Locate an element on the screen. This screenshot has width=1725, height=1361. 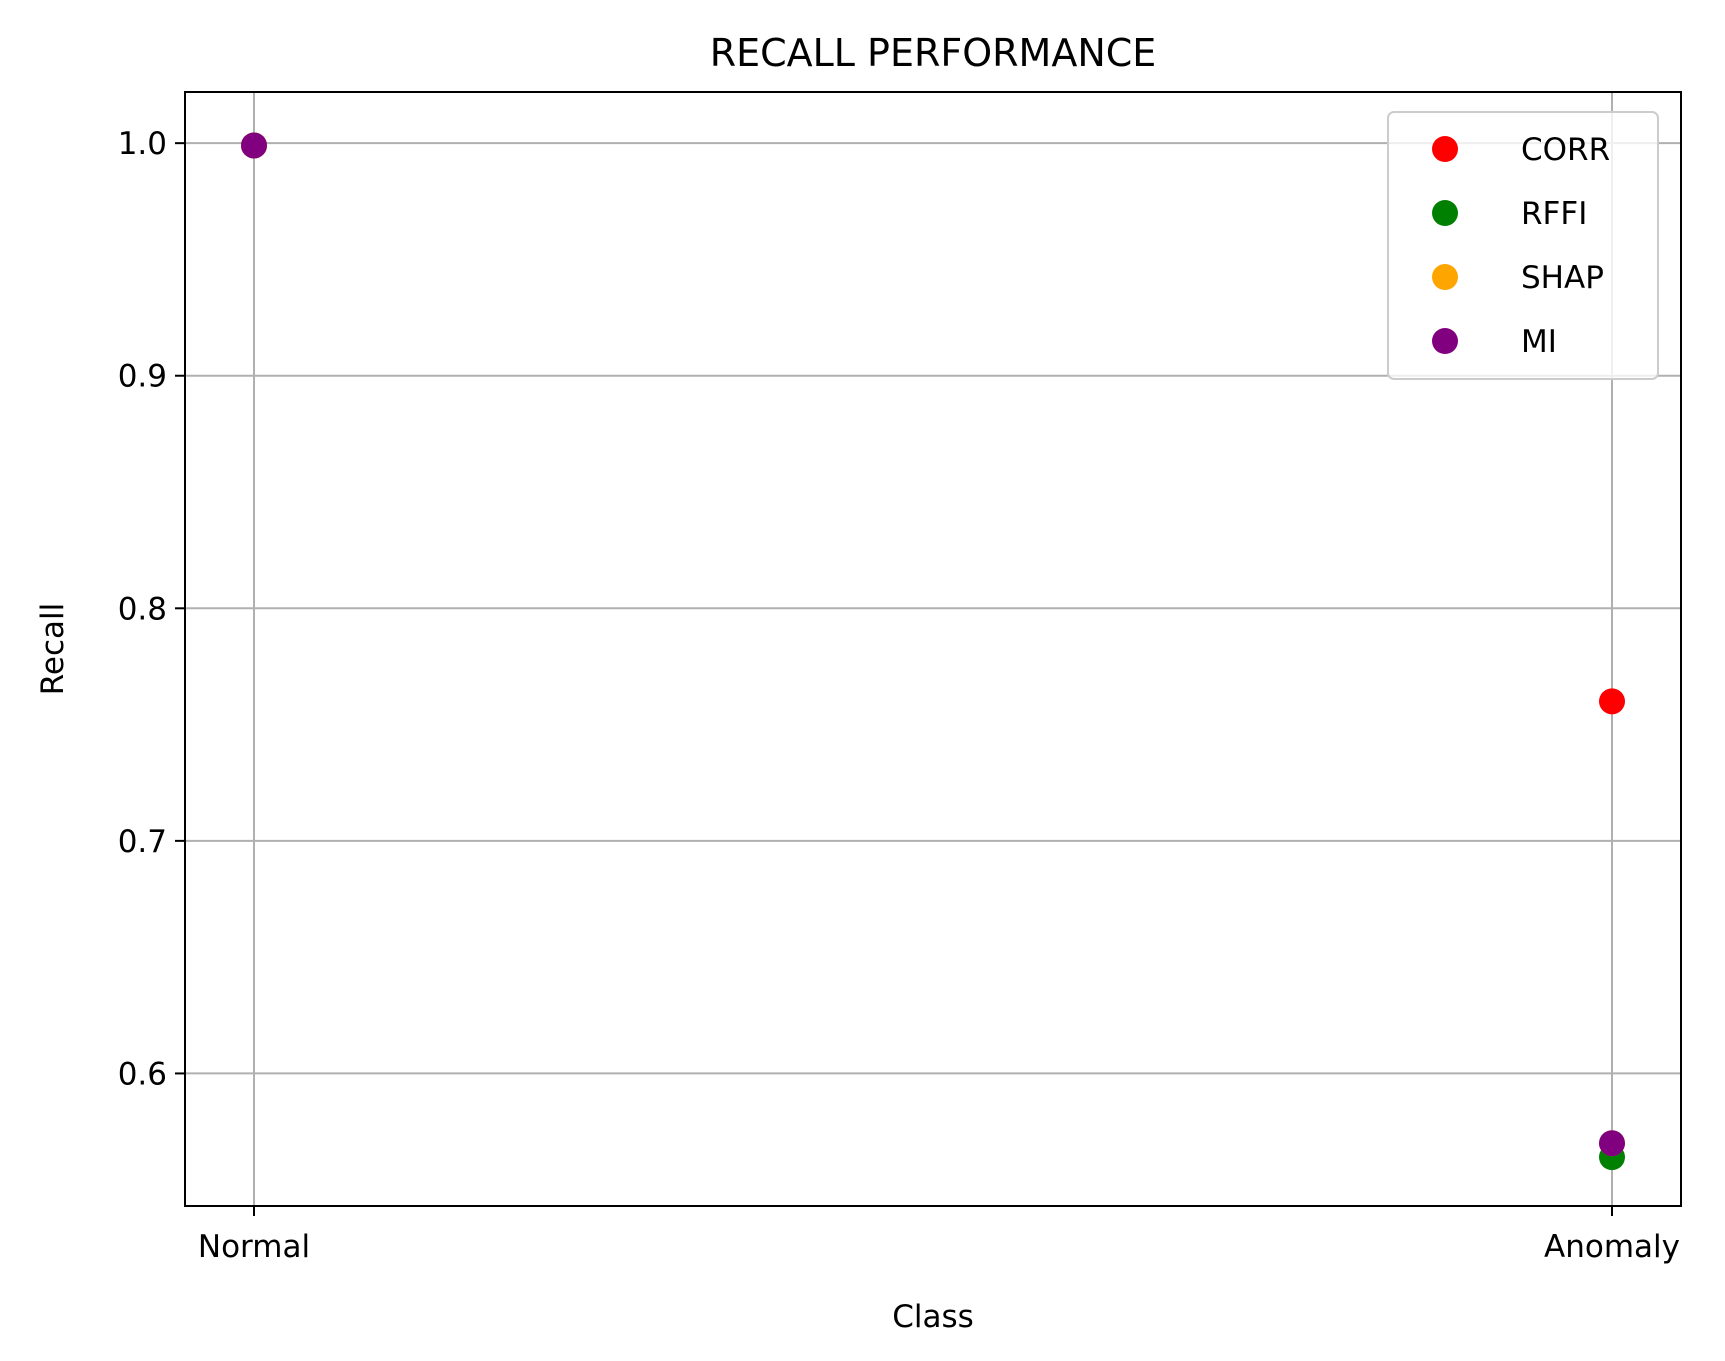
legend-label-mi: MI is located at coordinates (1539, 342).